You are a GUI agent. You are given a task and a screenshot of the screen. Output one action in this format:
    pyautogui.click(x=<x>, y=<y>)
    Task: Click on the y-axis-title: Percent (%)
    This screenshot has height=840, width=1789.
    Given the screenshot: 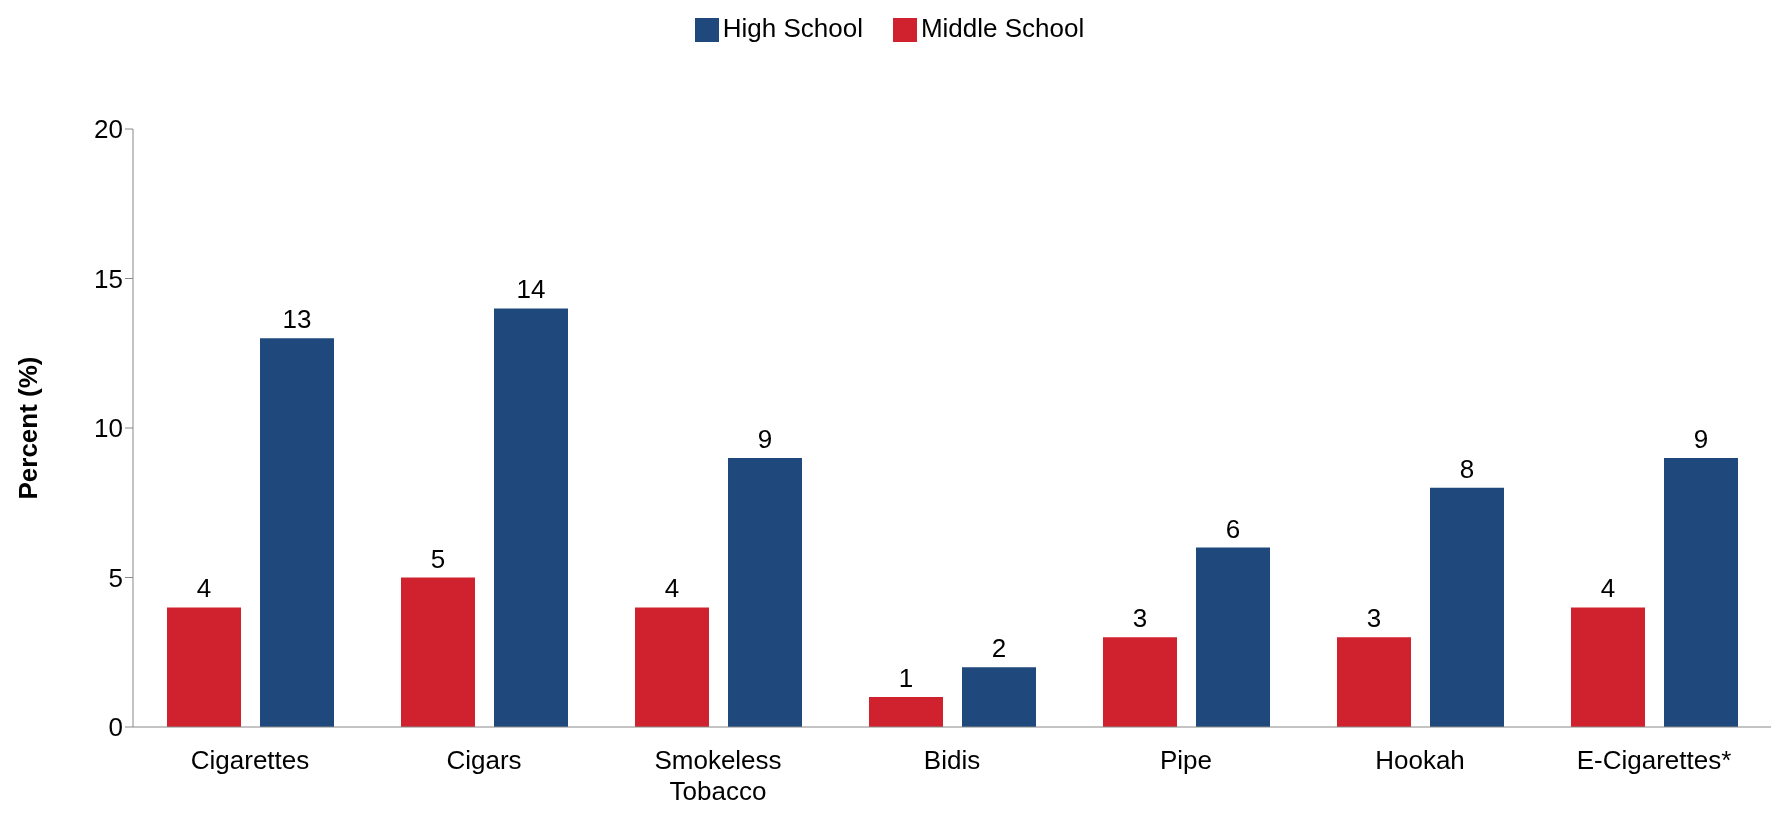 What is the action you would take?
    pyautogui.click(x=28, y=428)
    